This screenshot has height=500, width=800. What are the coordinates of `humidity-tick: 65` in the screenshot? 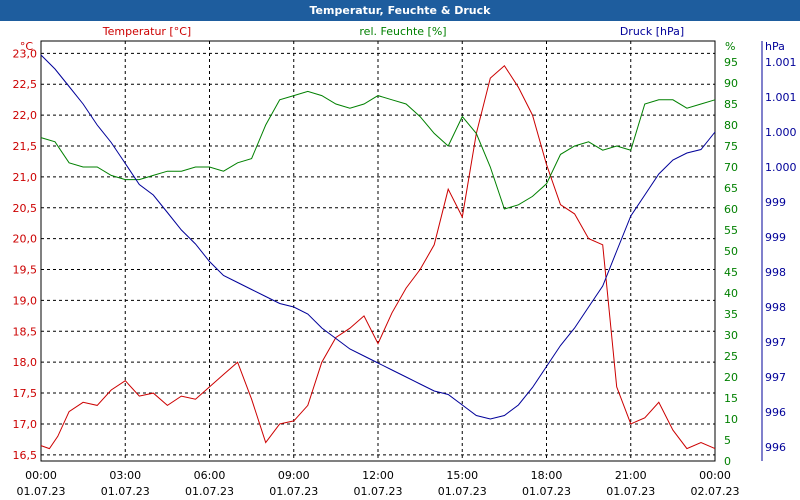 It's located at (731, 188).